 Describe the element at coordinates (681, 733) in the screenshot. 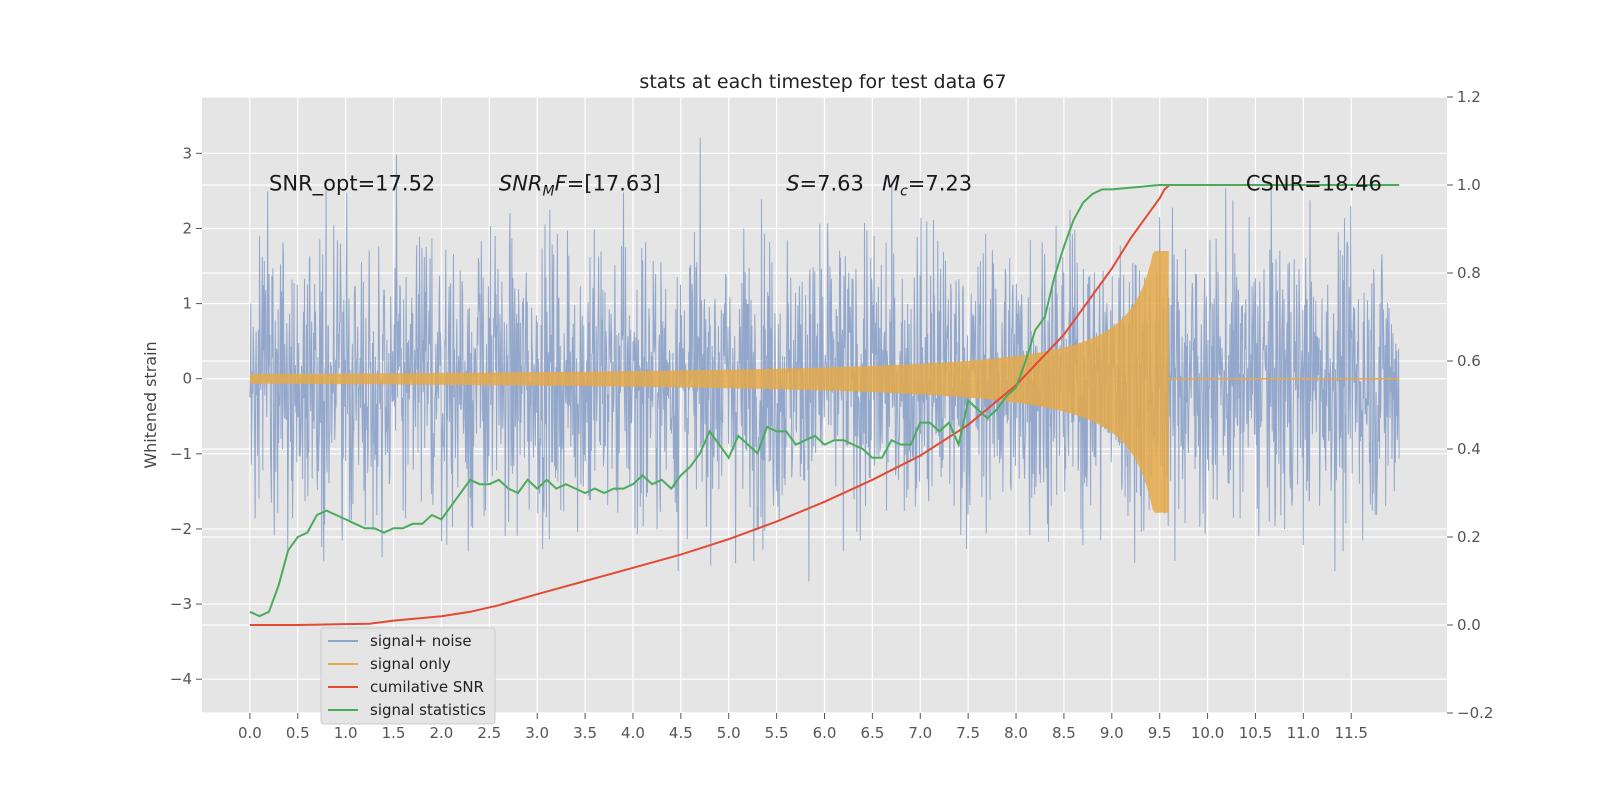

I see `x-tick-label-9: 4.5` at that location.